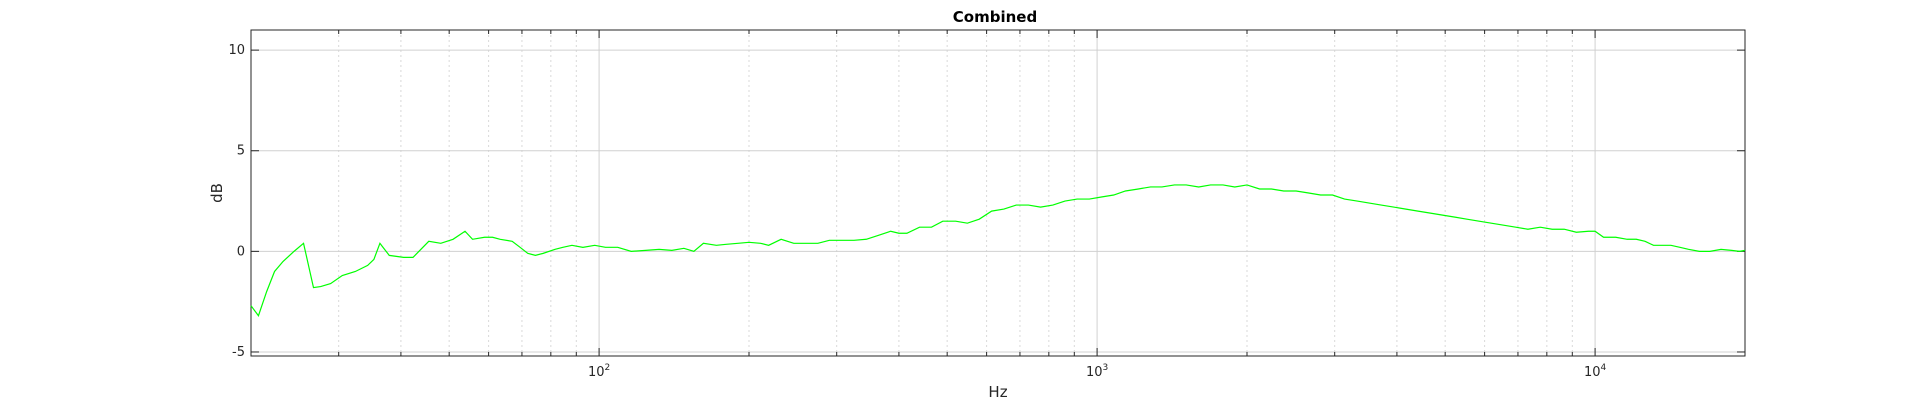 Image resolution: width=1920 pixels, height=400 pixels. Describe the element at coordinates (1595, 371) in the screenshot. I see `x-tick-label: 10⁴` at that location.